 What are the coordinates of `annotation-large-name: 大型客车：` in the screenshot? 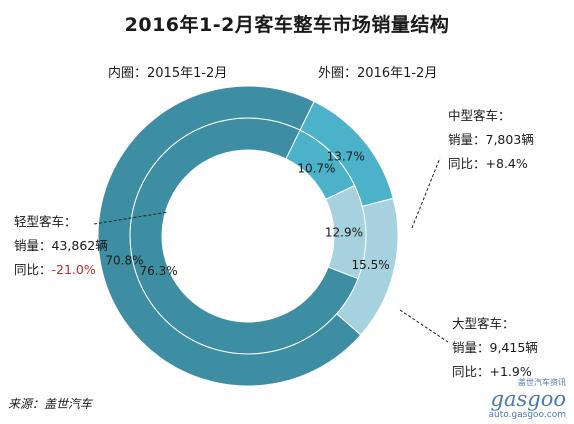 It's located at (483, 323).